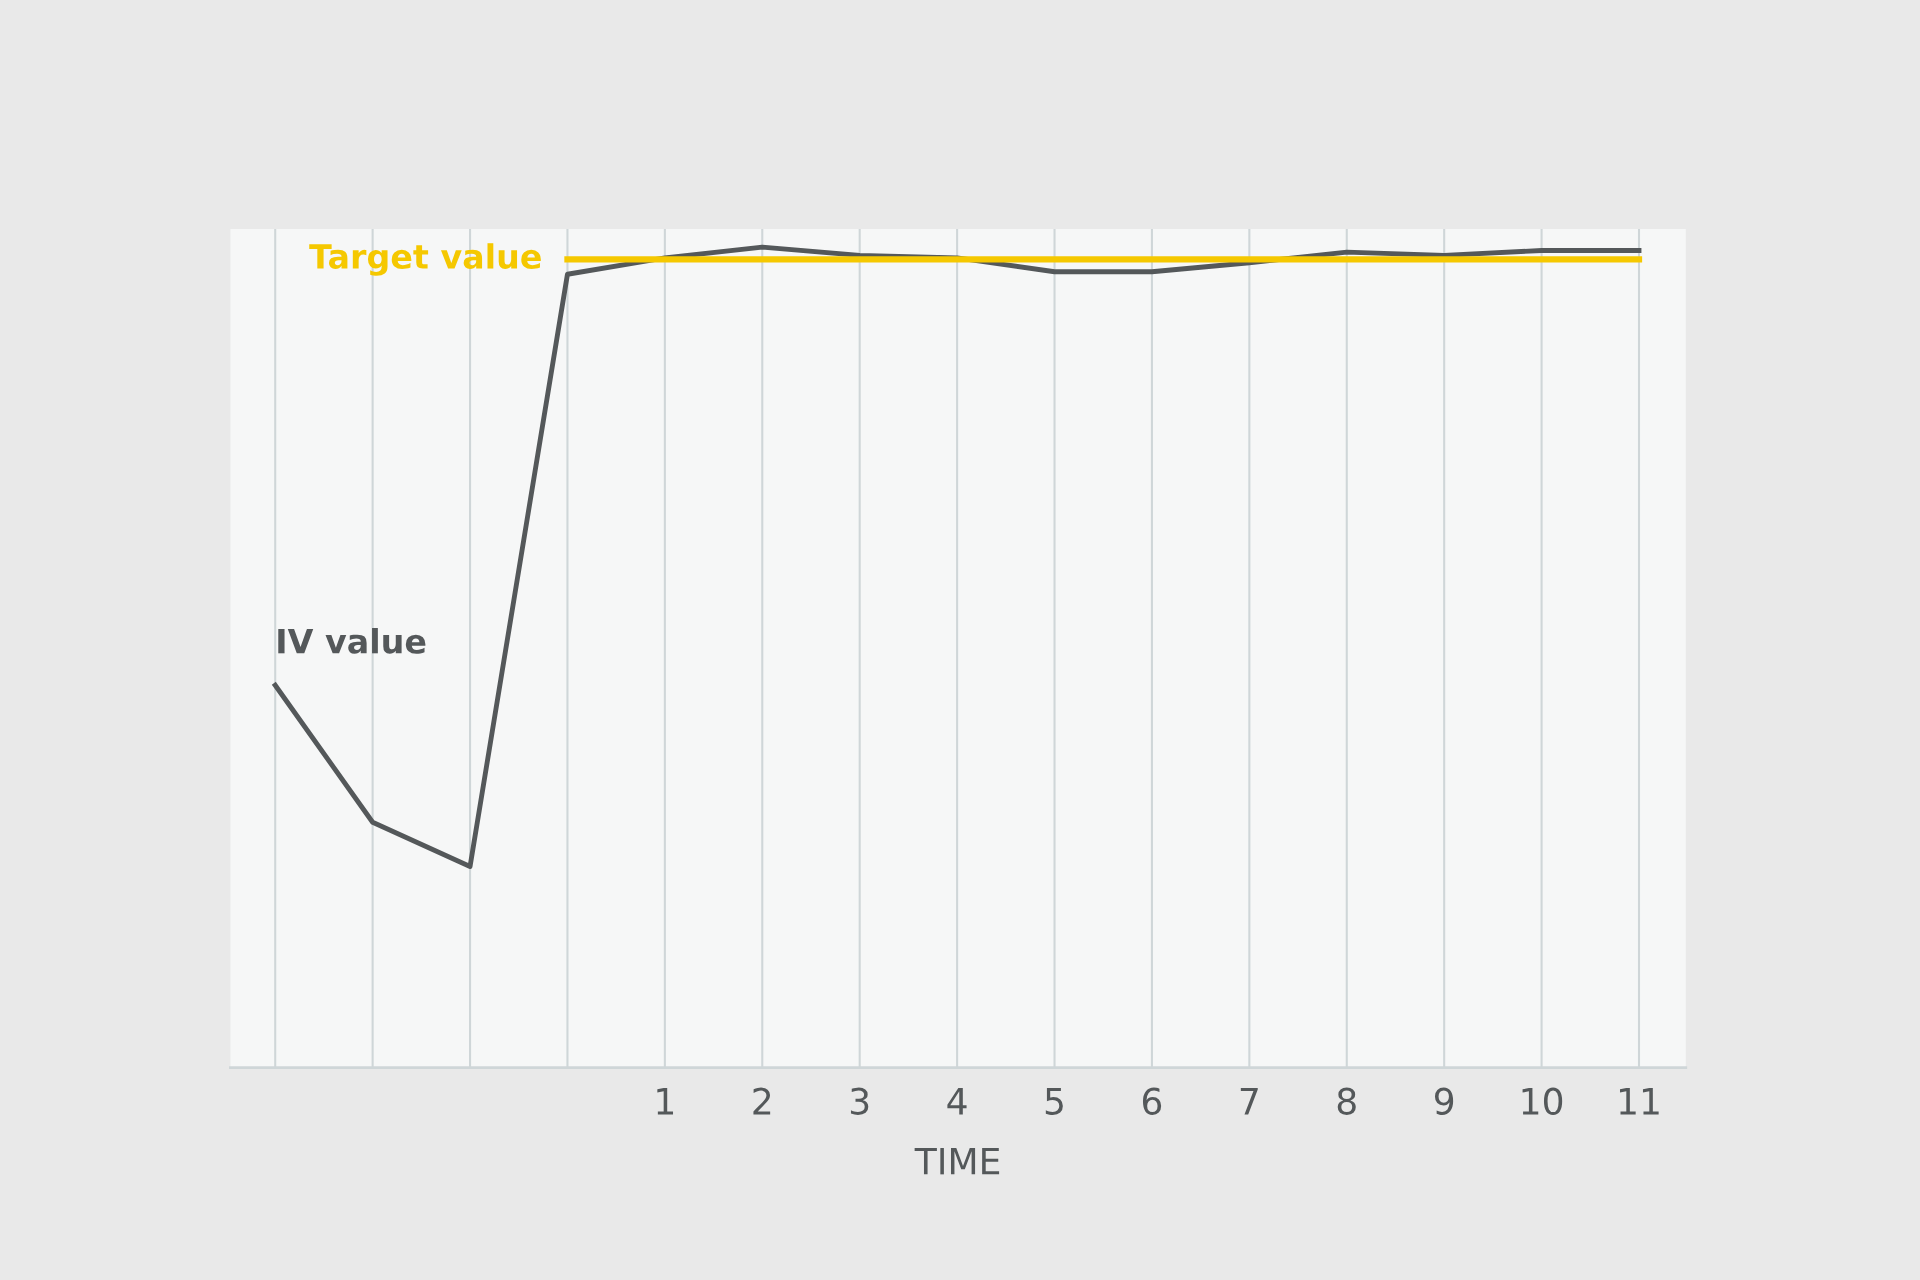  I want to click on x-tick-label: 10, so click(1542, 1101).